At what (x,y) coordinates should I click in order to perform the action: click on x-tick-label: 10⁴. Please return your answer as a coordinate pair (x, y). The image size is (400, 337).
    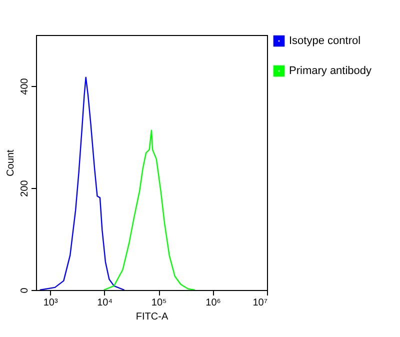
    Looking at the image, I should click on (105, 303).